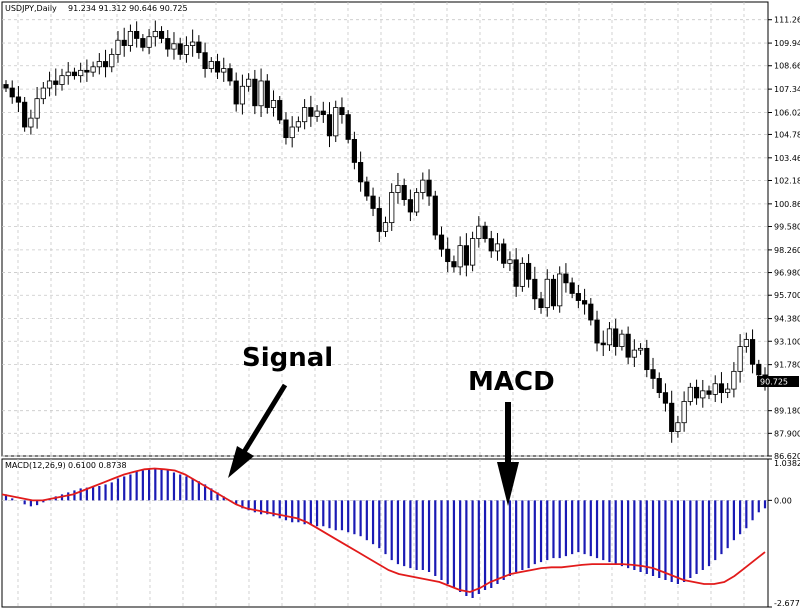 The image size is (800, 611). Describe the element at coordinates (787, 319) in the screenshot. I see `price-tick-label: 94.380` at that location.